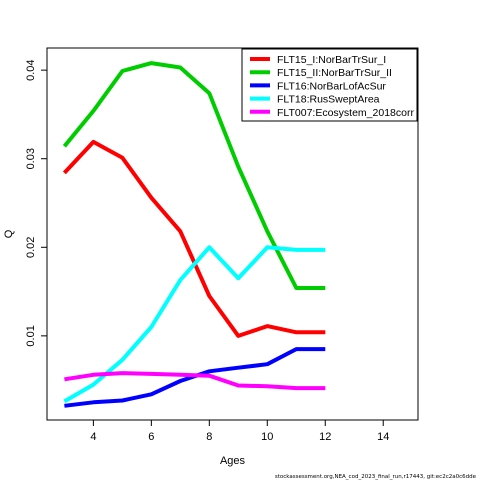 Image resolution: width=480 pixels, height=480 pixels. Describe the element at coordinates (151, 437) in the screenshot. I see `x-tick-label: 6` at that location.